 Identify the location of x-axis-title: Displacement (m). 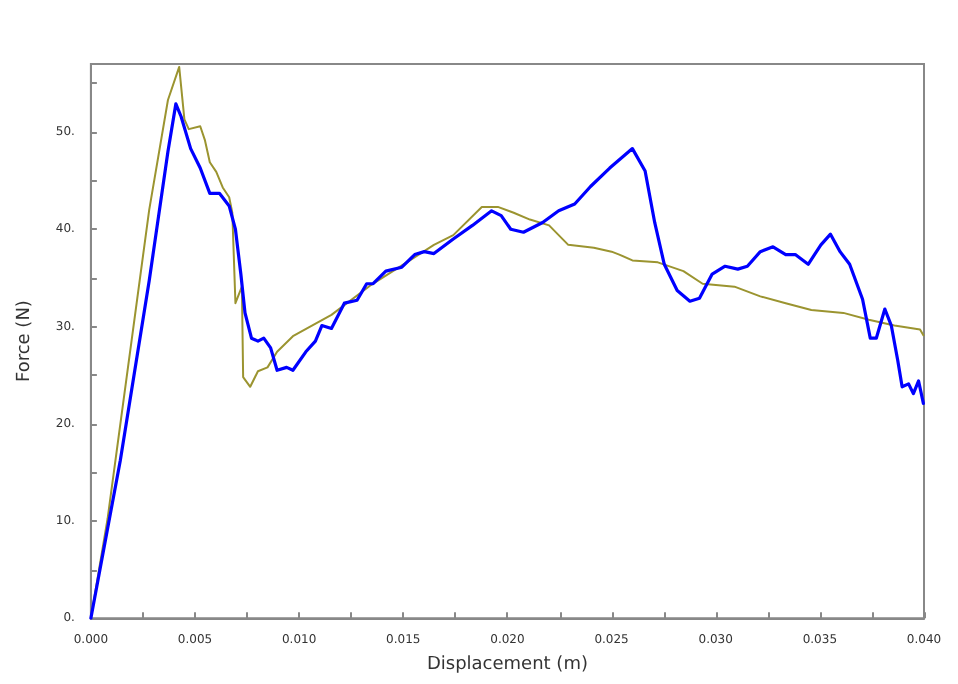
(507, 665).